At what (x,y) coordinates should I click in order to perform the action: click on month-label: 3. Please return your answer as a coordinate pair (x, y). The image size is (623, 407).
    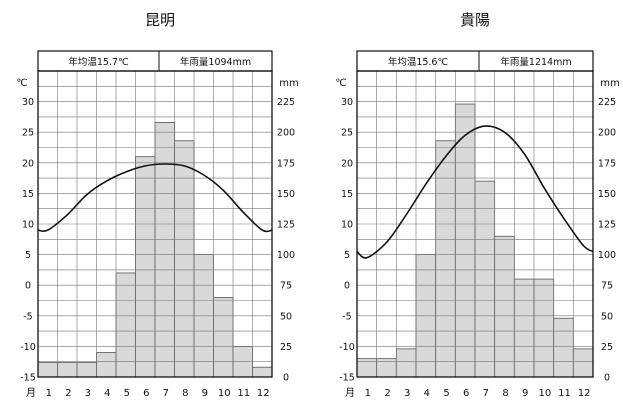
    Looking at the image, I should click on (88, 393).